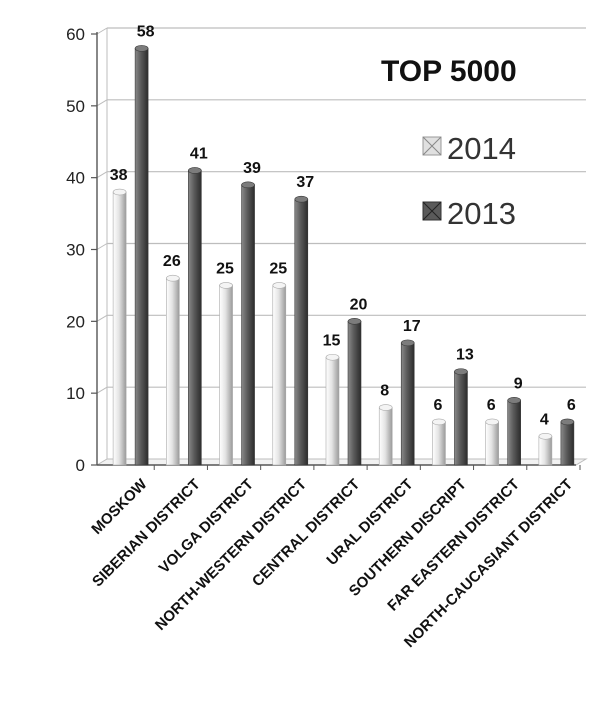  Describe the element at coordinates (252, 168) in the screenshot. I see `data-label-2013: 39` at that location.